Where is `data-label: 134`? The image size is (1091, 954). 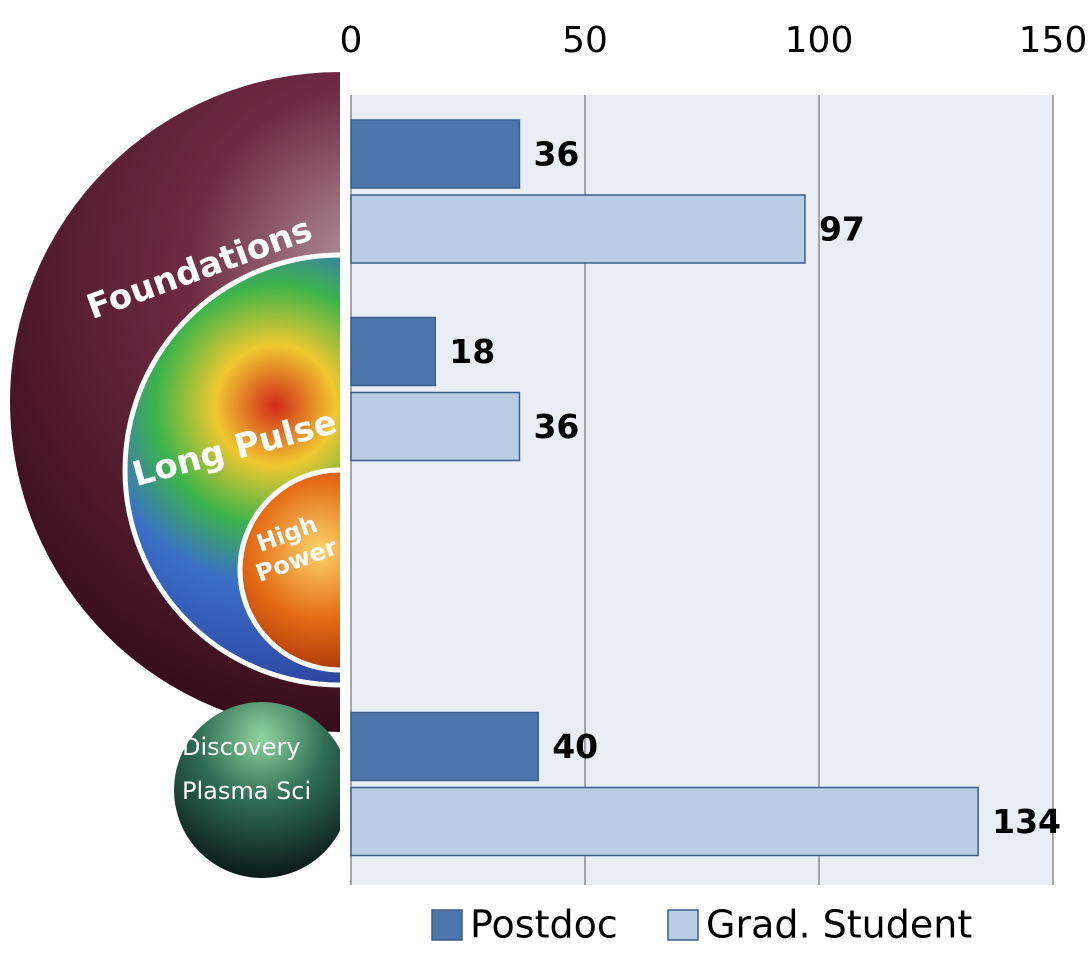 data-label: 134 is located at coordinates (1026, 821).